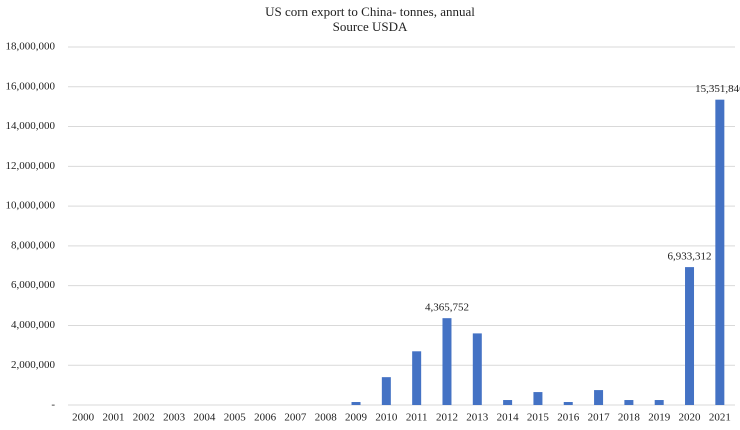 Image resolution: width=740 pixels, height=430 pixels. What do you see at coordinates (83, 418) in the screenshot?
I see `x-tick-label: 2000` at bounding box center [83, 418].